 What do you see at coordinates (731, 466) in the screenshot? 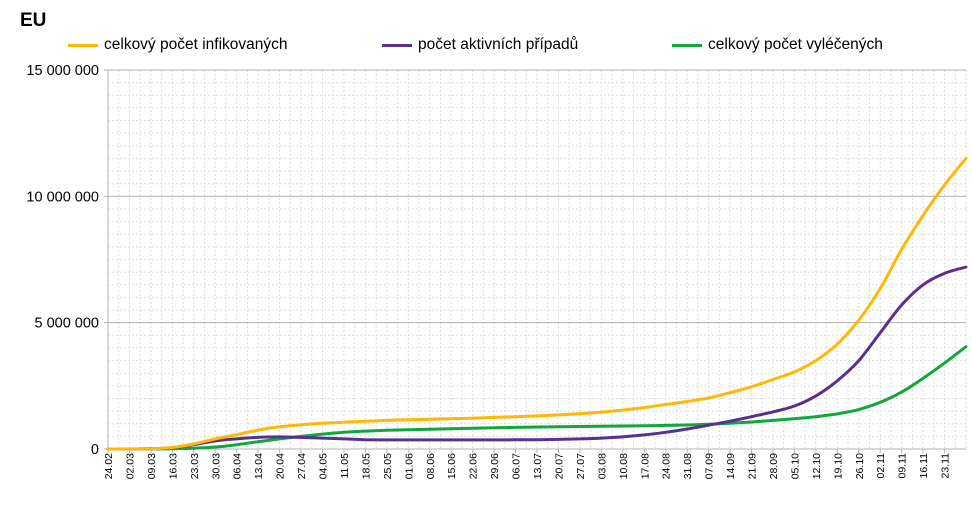
I see `x-tick-label: 14.09` at bounding box center [731, 466].